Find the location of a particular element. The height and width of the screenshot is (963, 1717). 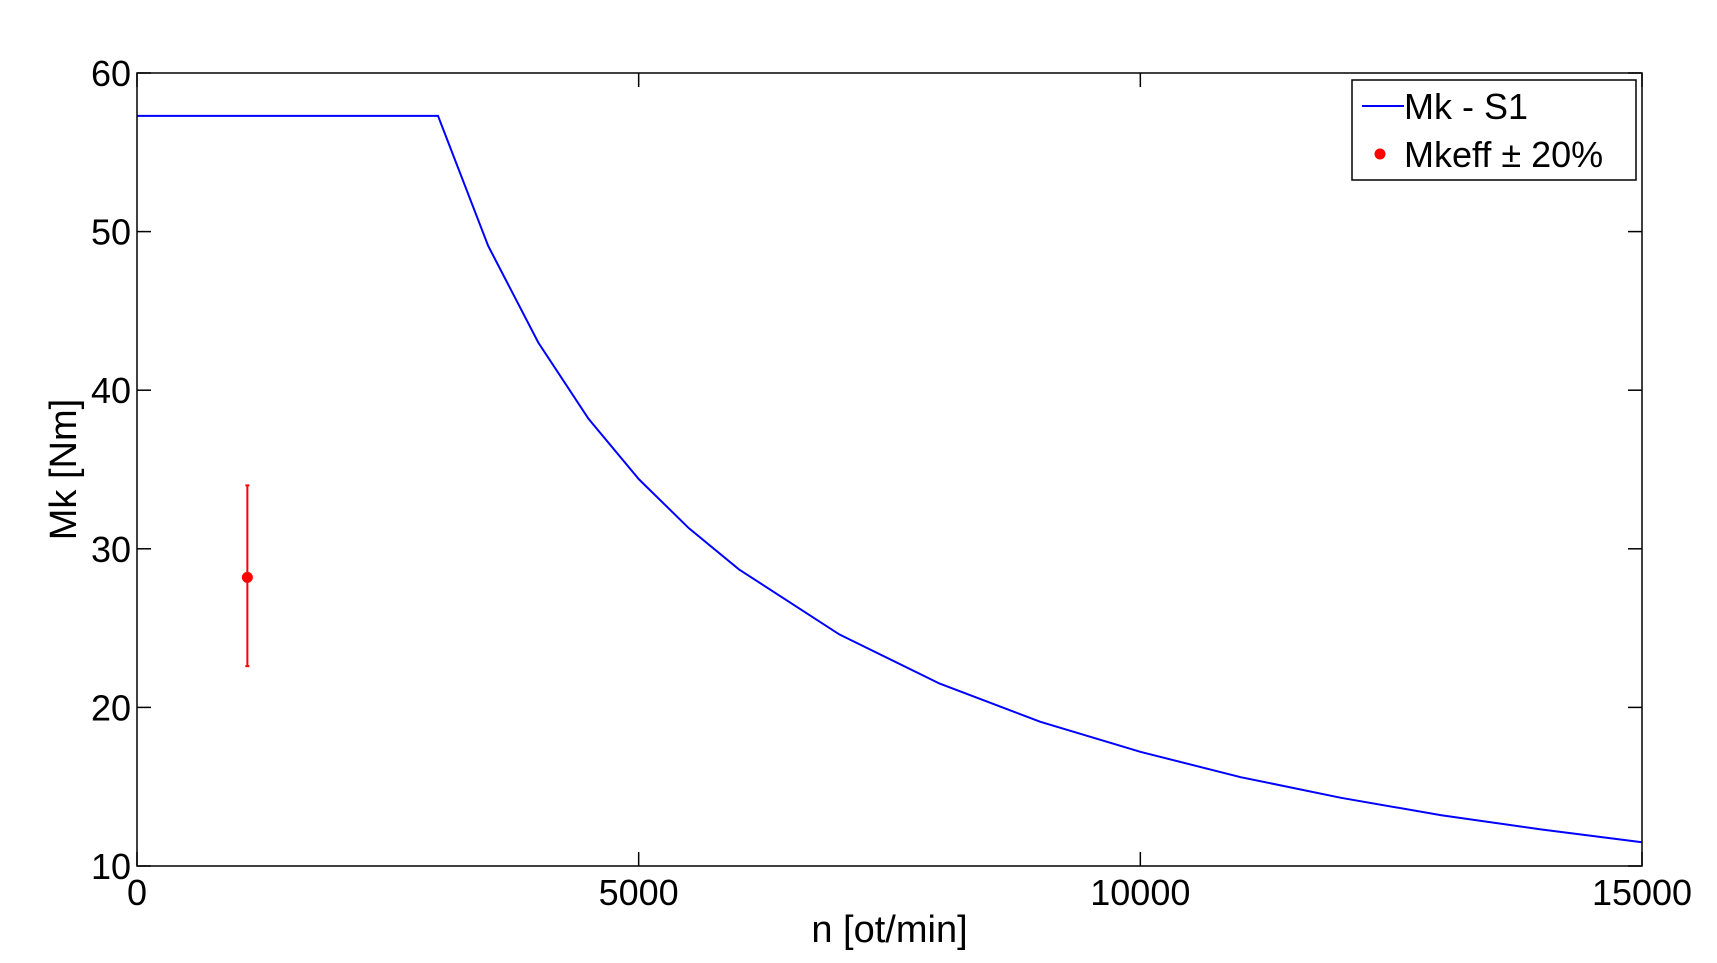

legend: Mk - S1 Mkeff ± 20% is located at coordinates (1494, 130).